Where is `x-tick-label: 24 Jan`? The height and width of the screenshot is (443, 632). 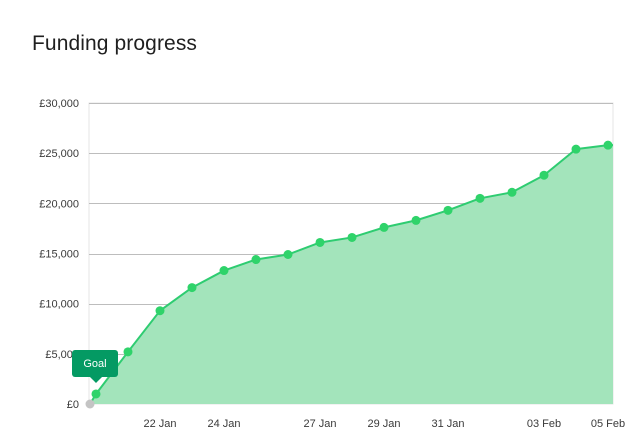 x-tick-label: 24 Jan is located at coordinates (223, 424).